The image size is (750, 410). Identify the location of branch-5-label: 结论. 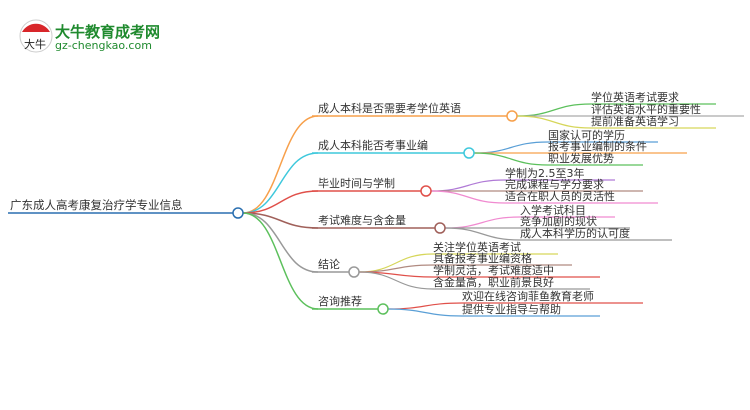
(329, 264).